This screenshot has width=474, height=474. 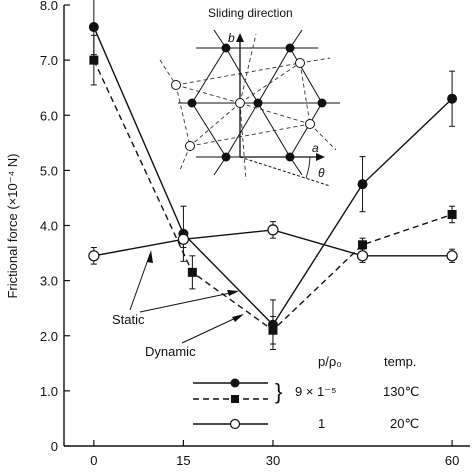 I want to click on legend-marker-open-circle, so click(x=235, y=424).